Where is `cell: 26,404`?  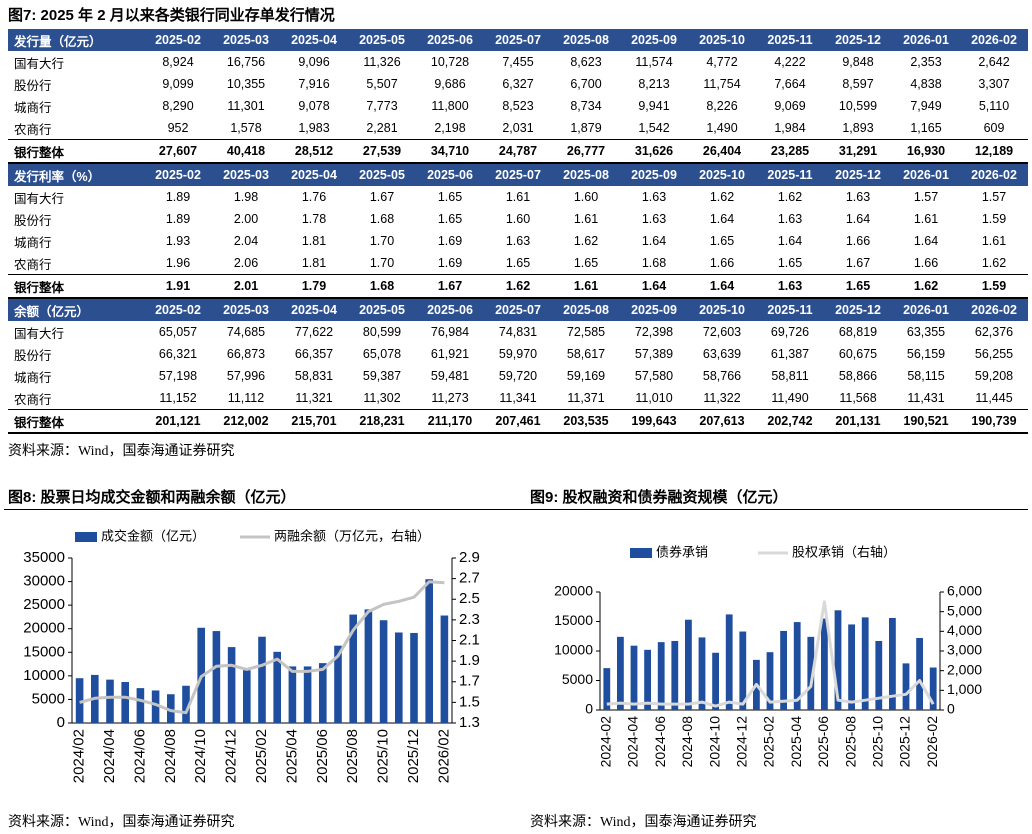
cell: 26,404 is located at coordinates (722, 151).